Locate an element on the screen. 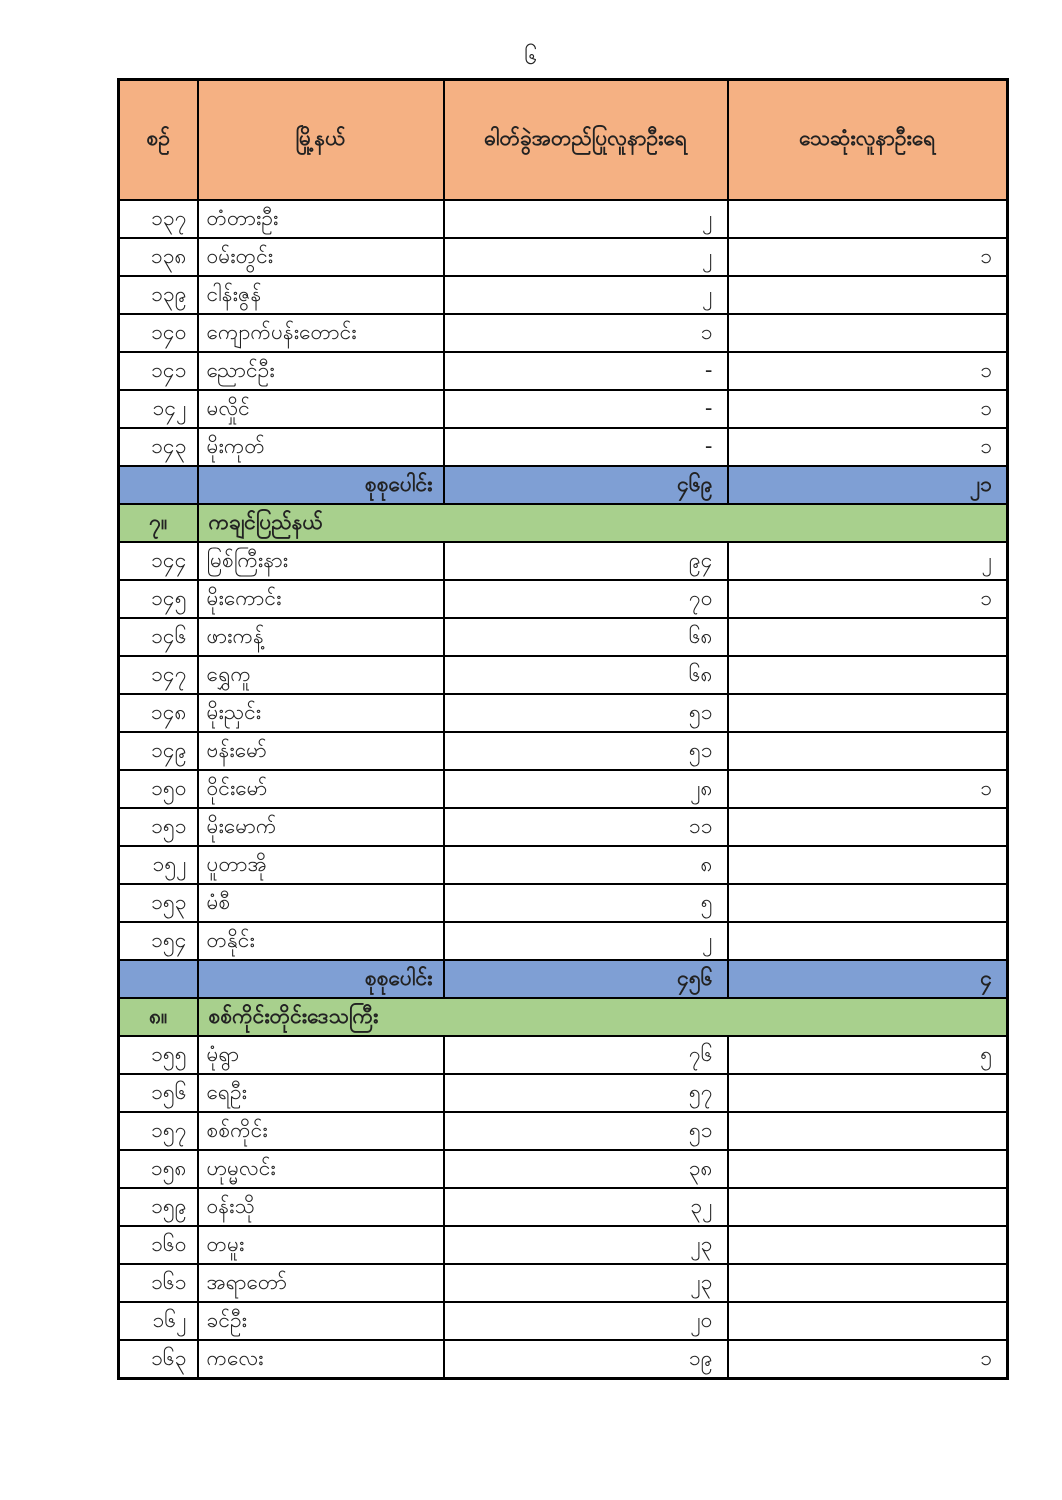 The height and width of the screenshot is (1500, 1062). township-cell: ကျောက်ပန်းတောင်း is located at coordinates (320, 333).